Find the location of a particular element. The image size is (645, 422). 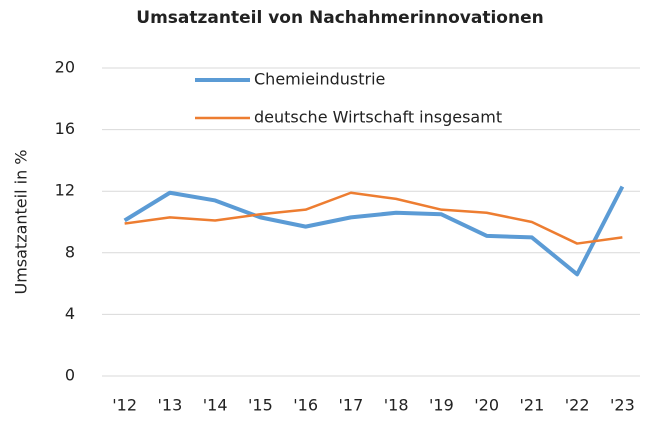

x-tick-label: '21 is located at coordinates (531, 405).